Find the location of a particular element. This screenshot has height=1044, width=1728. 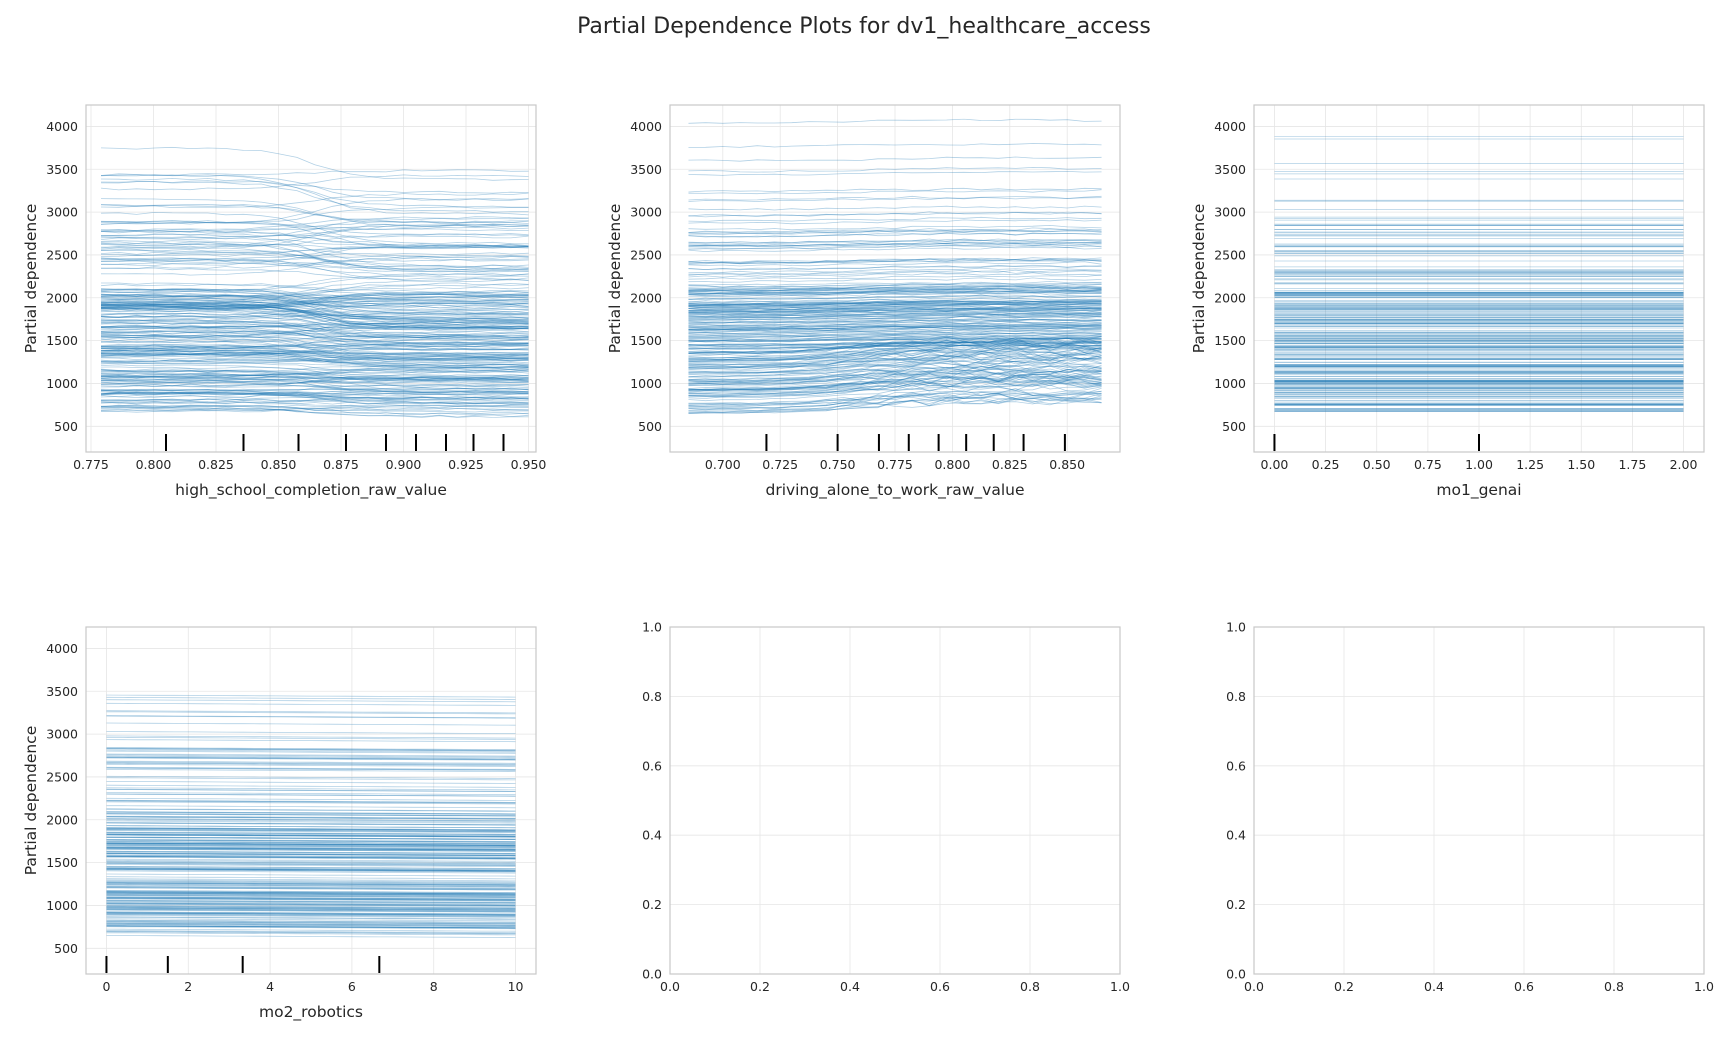

x-tick-label: 6 is located at coordinates (352, 986).